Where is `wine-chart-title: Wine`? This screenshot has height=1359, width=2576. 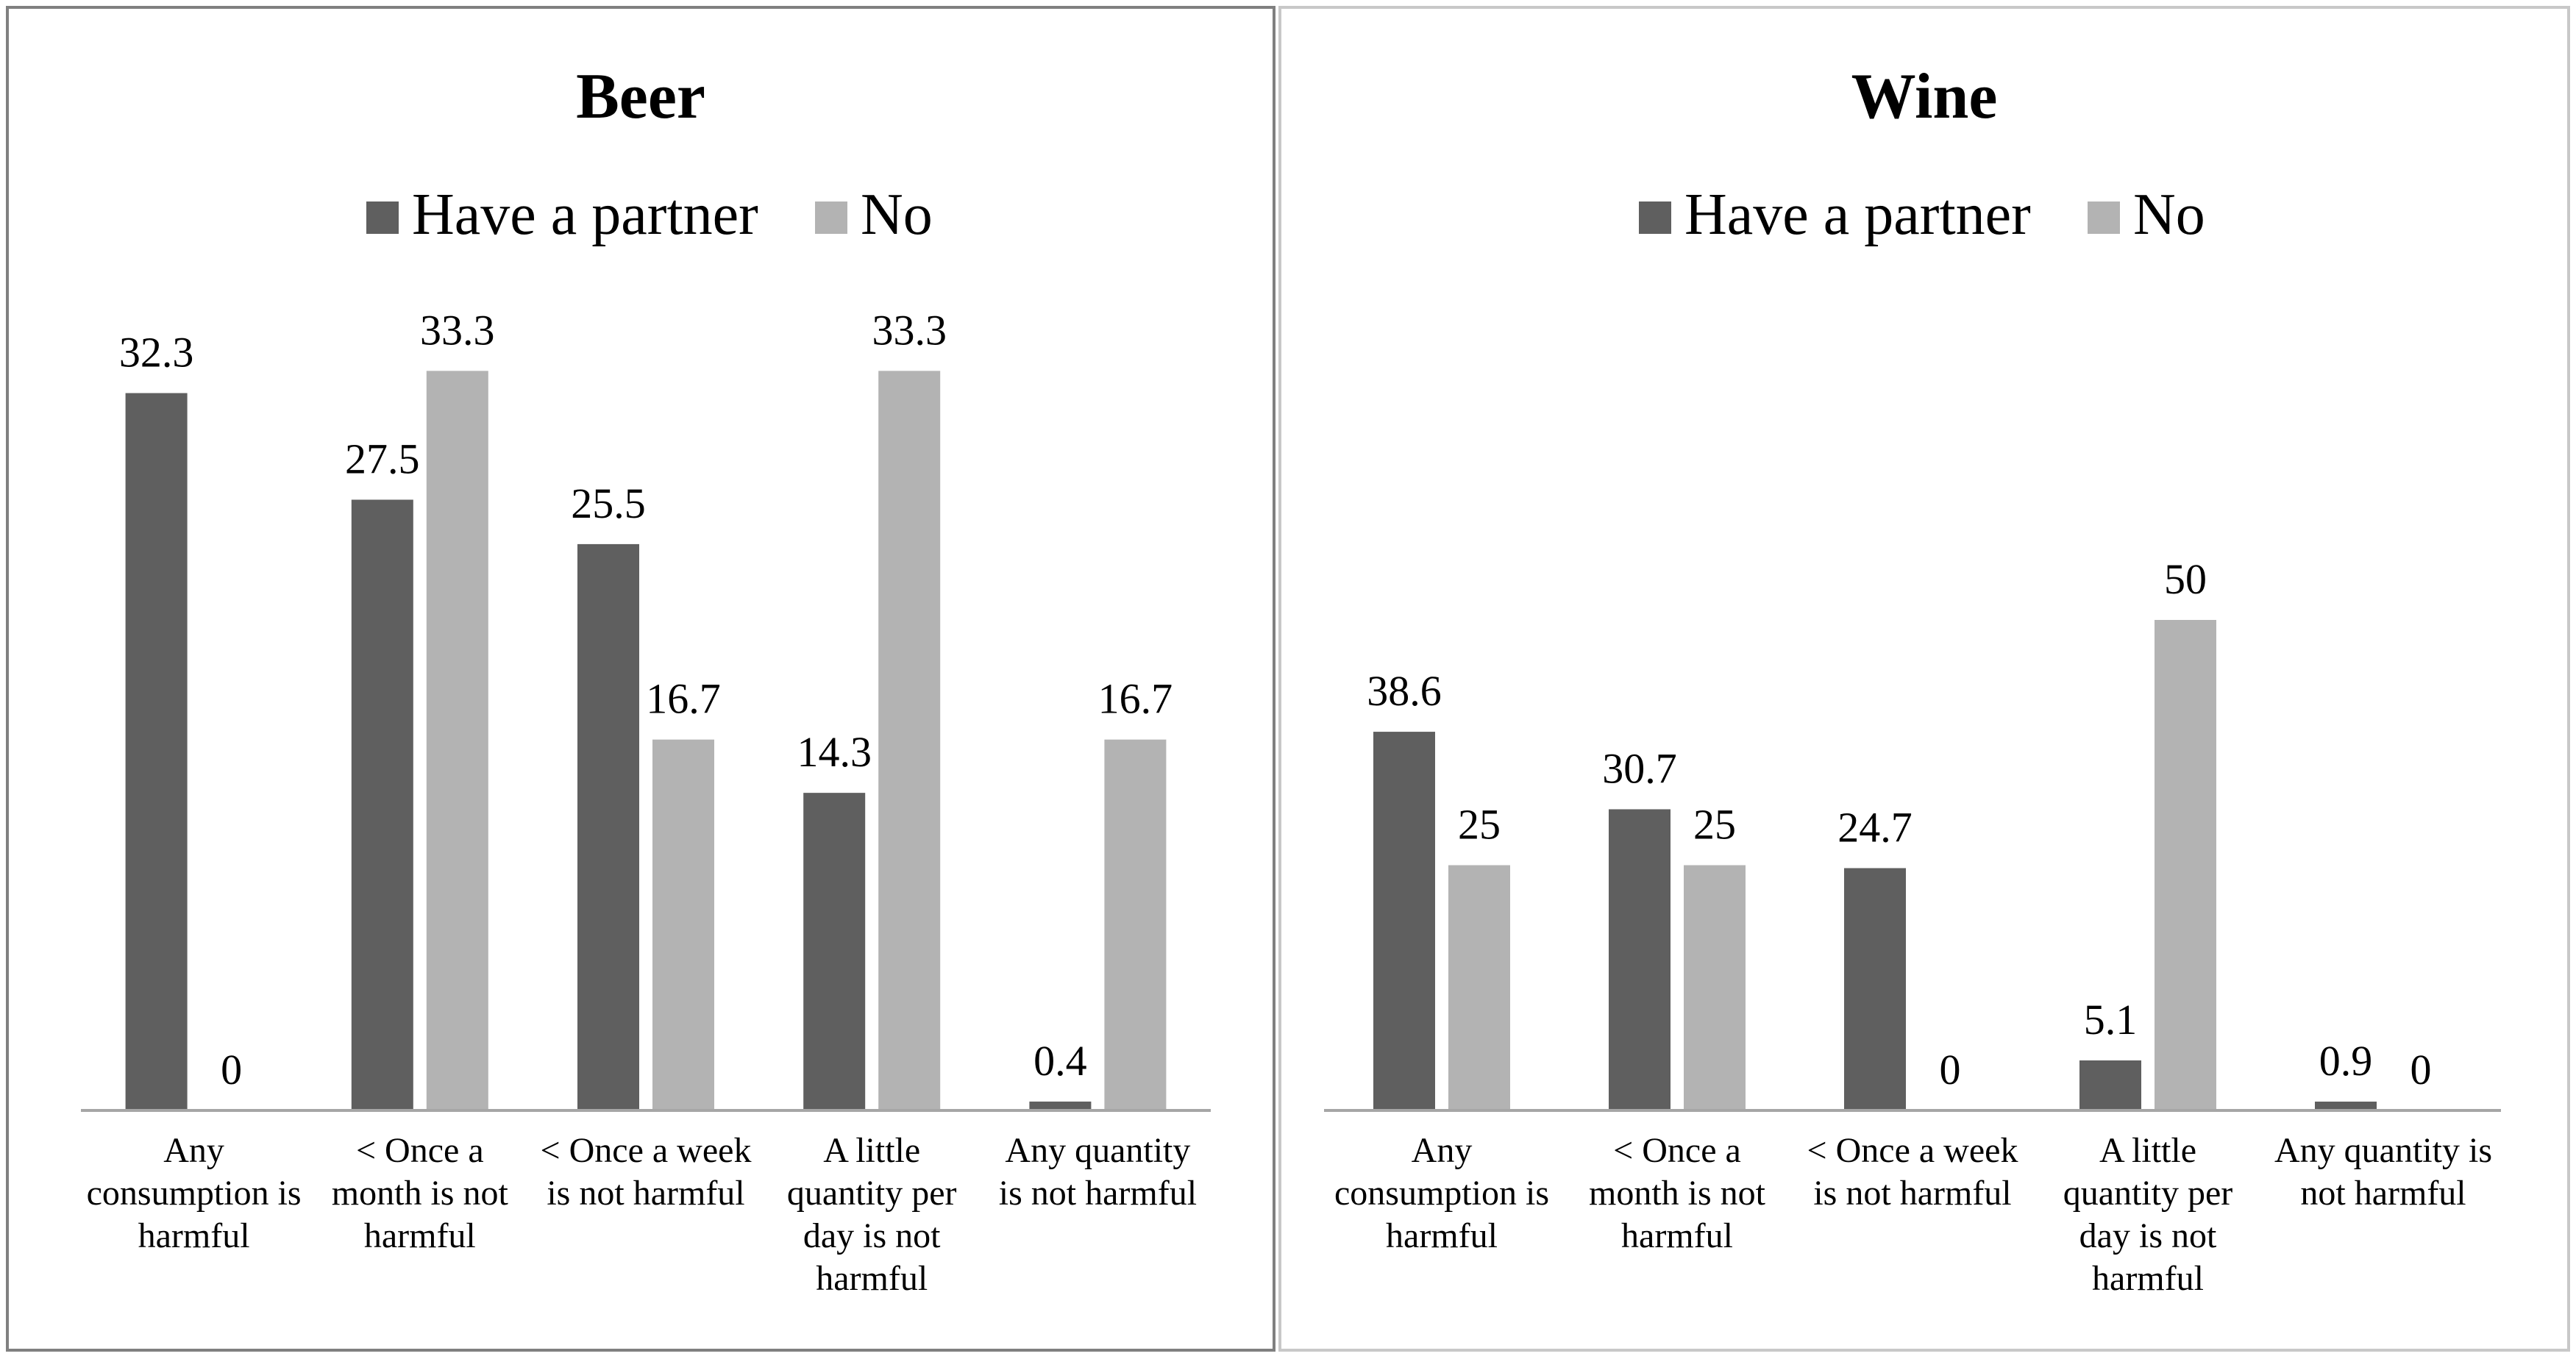 wine-chart-title: Wine is located at coordinates (1924, 96).